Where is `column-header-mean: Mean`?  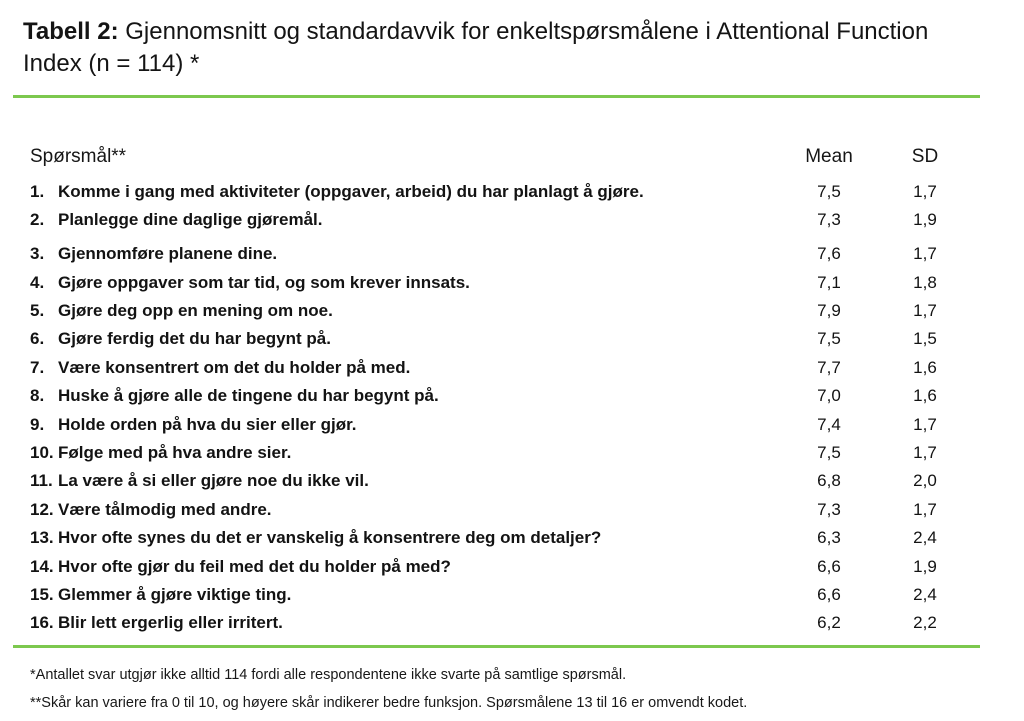
column-header-mean: Mean is located at coordinates (829, 157).